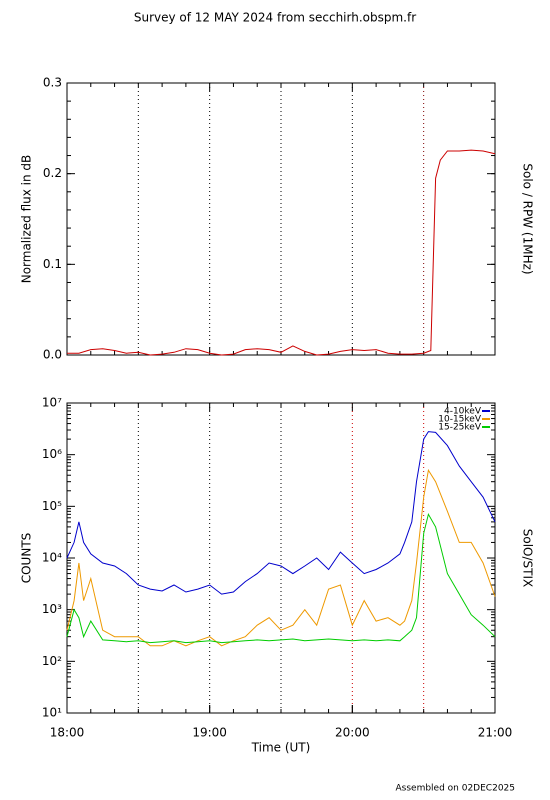  Describe the element at coordinates (52, 173) in the screenshot. I see `y-tick-label: 0.2` at that location.